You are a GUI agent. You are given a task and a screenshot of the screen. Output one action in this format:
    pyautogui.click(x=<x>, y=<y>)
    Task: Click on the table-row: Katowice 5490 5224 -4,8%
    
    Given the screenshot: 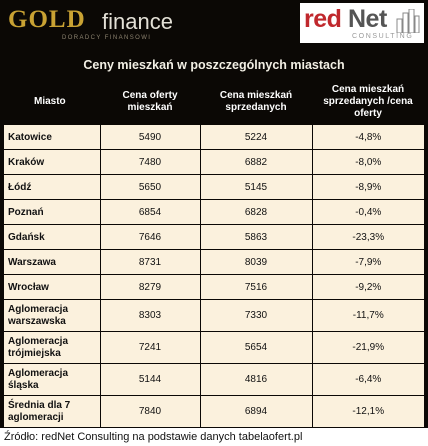 What is the action you would take?
    pyautogui.click(x=214, y=137)
    